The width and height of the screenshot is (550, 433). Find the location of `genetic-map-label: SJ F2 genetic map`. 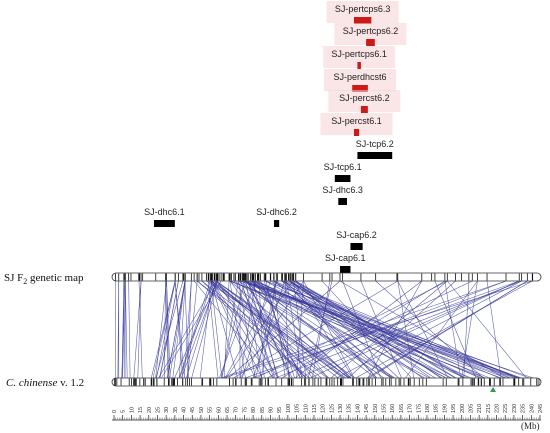

genetic-map-label: SJ F2 genetic map is located at coordinates (44, 279).